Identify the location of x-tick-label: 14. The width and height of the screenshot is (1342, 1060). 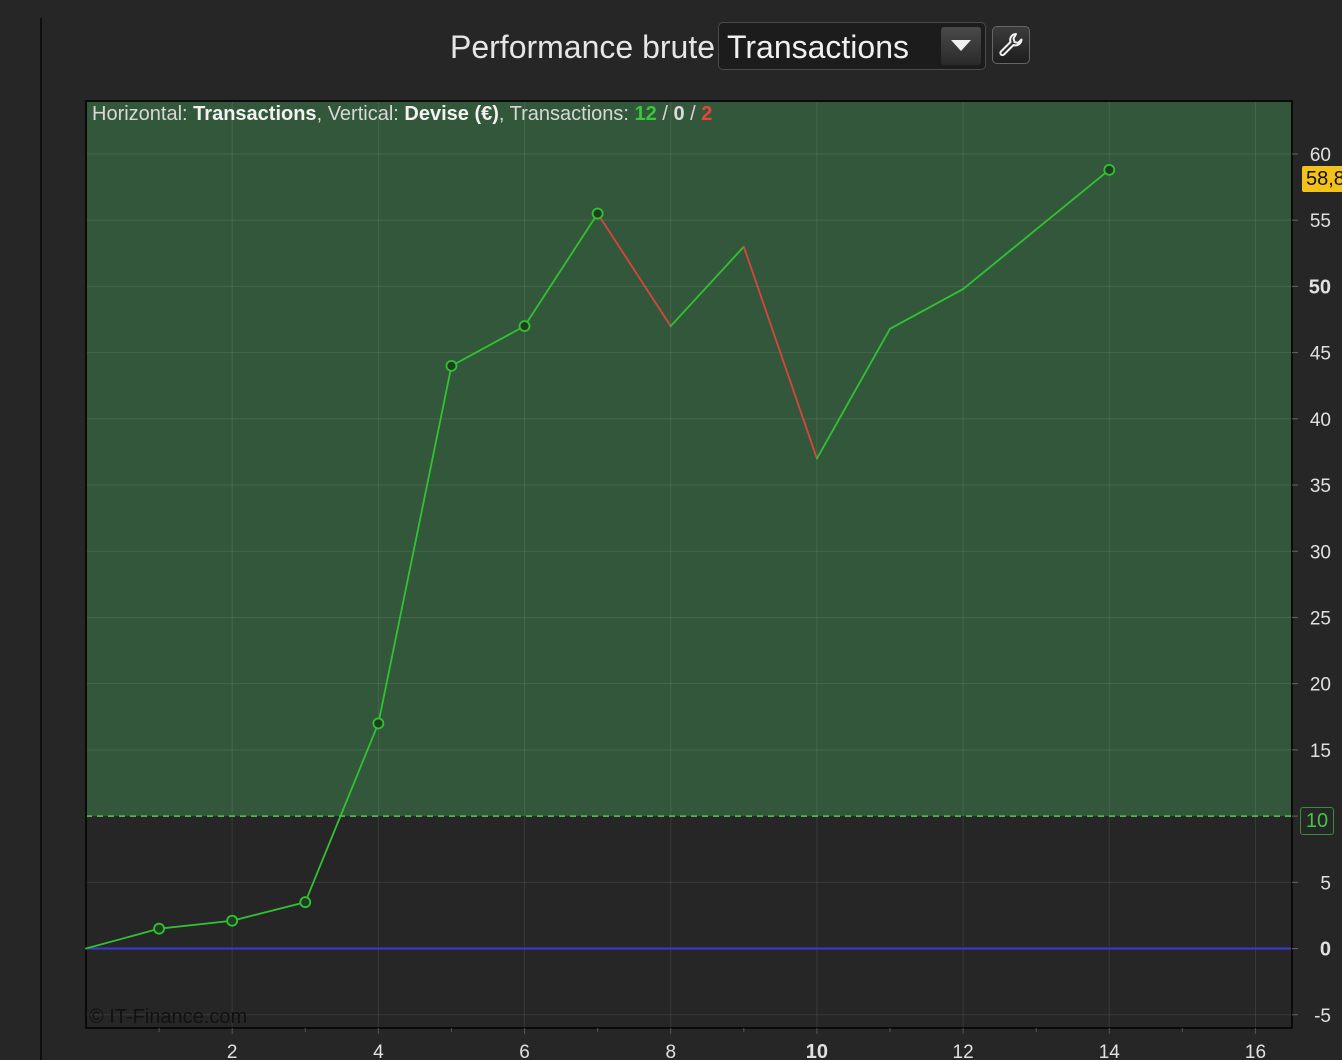
(1110, 1051).